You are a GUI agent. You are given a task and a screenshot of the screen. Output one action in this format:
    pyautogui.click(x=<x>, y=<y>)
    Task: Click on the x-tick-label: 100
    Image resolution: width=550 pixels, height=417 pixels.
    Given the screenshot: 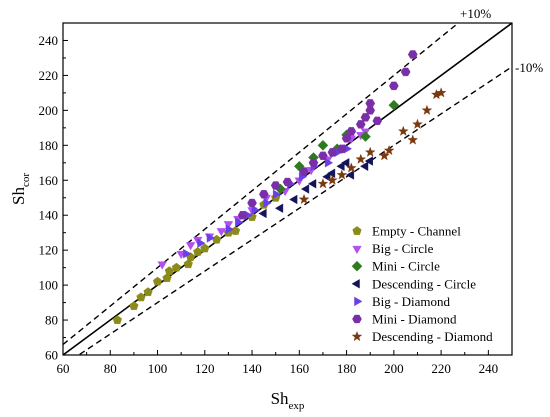 What is the action you would take?
    pyautogui.click(x=158, y=368)
    